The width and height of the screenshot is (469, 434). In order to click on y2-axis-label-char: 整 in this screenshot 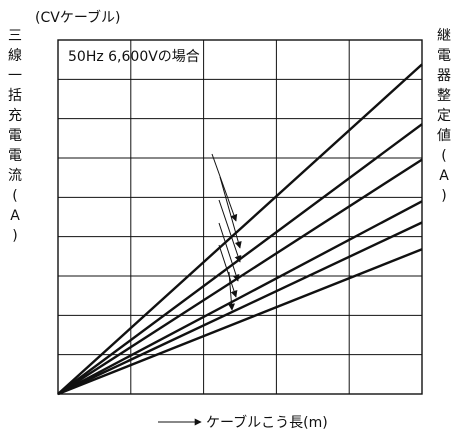, I will do `click(444, 96)`.